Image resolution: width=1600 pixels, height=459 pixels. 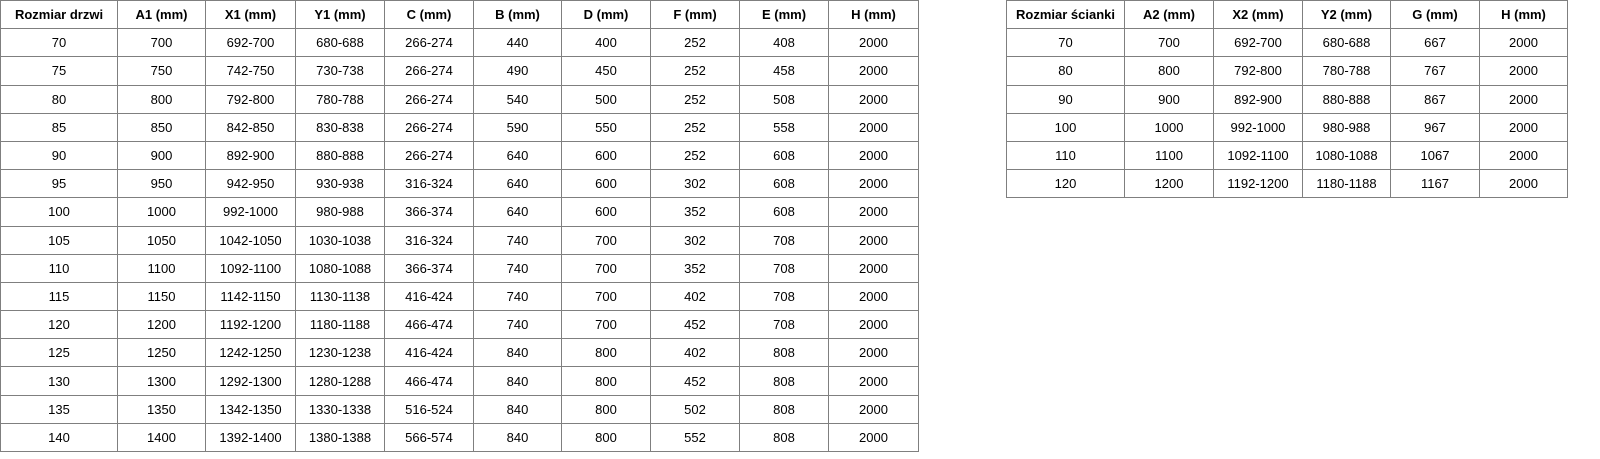 I want to click on table-cell: 992-1000, so click(x=250, y=212).